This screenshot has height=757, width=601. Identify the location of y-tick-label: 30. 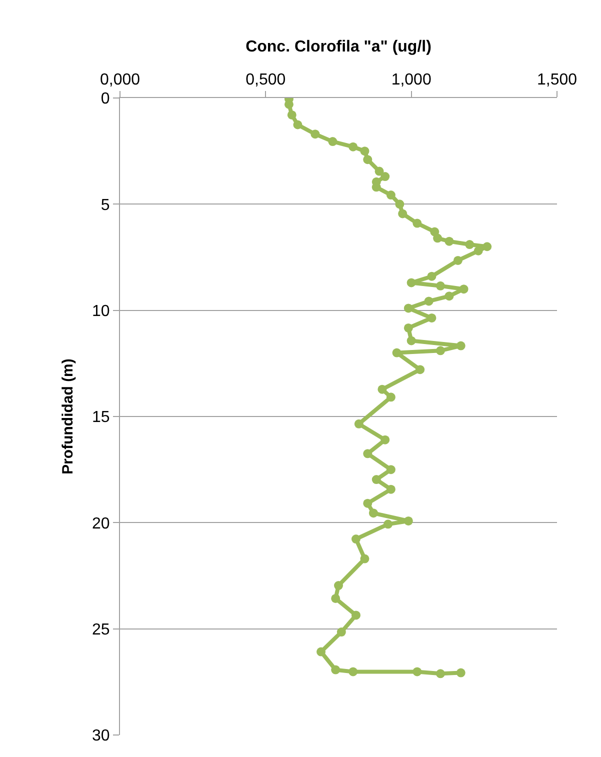
(101, 736).